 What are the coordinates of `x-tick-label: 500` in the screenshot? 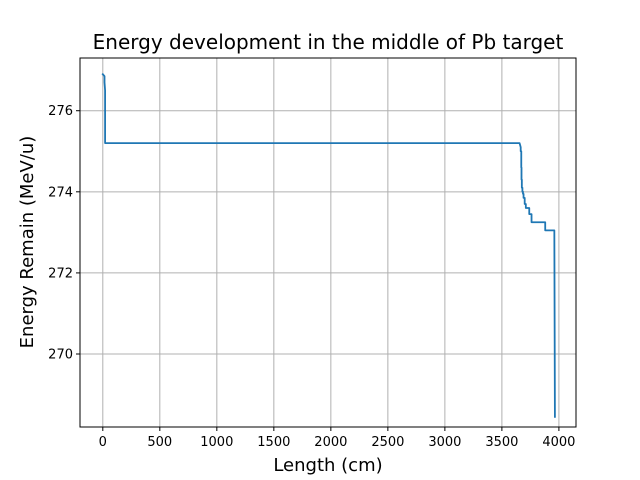 It's located at (159, 442).